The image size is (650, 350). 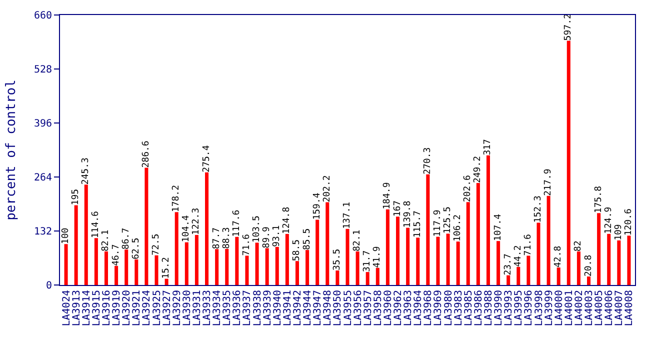 I want to click on data-label: 62.5, so click(x=136, y=249).